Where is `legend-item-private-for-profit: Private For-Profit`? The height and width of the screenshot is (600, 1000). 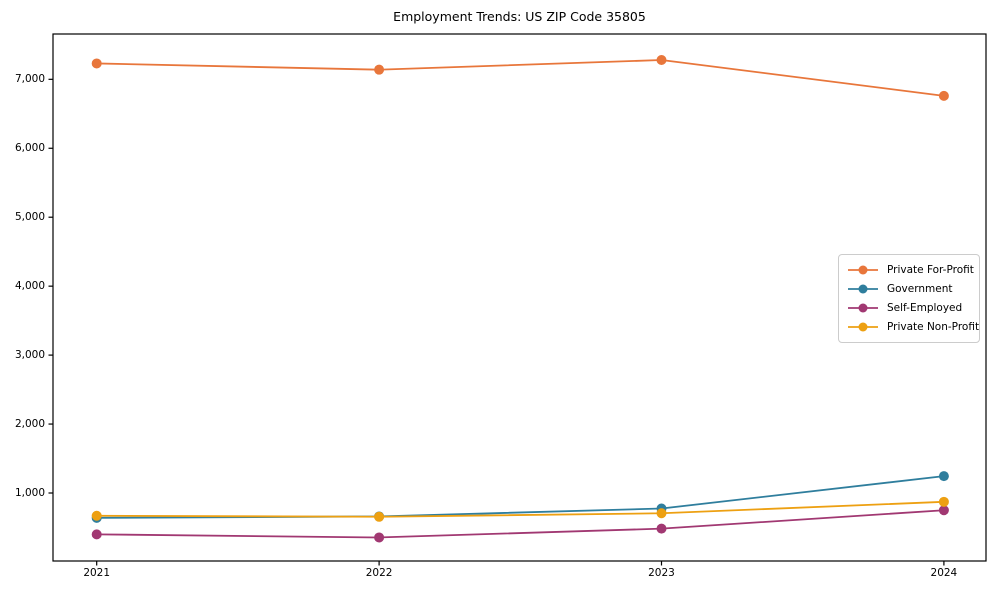
legend-item-private-for-profit: Private For-Profit is located at coordinates (910, 270).